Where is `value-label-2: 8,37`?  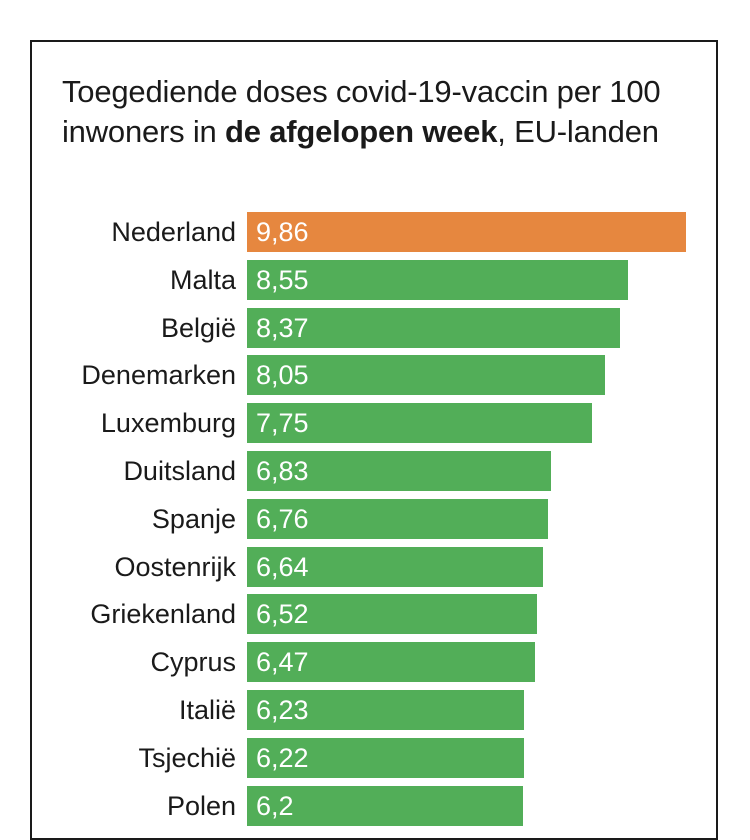 value-label-2: 8,37 is located at coordinates (282, 327).